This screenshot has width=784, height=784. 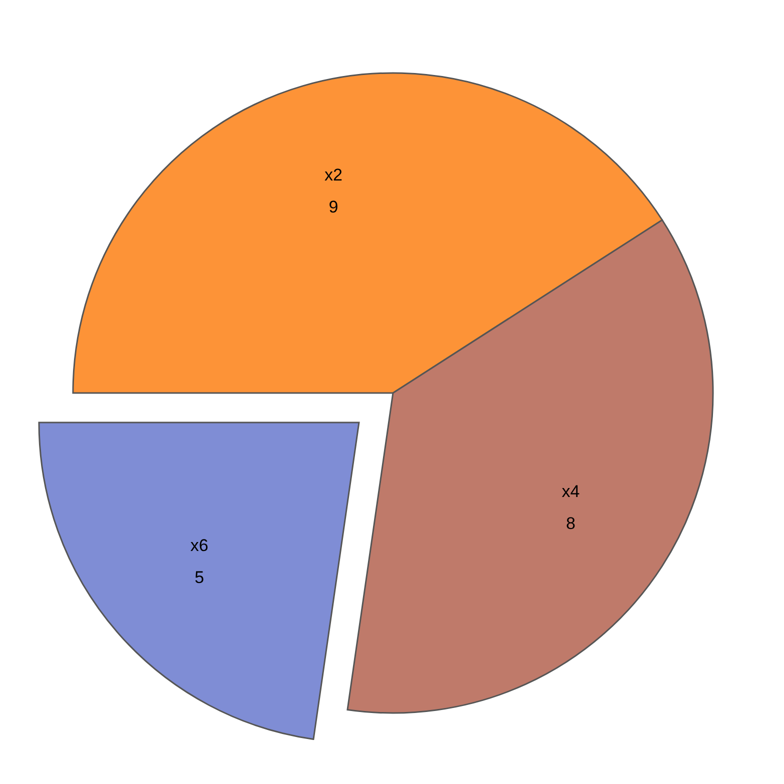 I want to click on data-label: 8, so click(x=571, y=524).